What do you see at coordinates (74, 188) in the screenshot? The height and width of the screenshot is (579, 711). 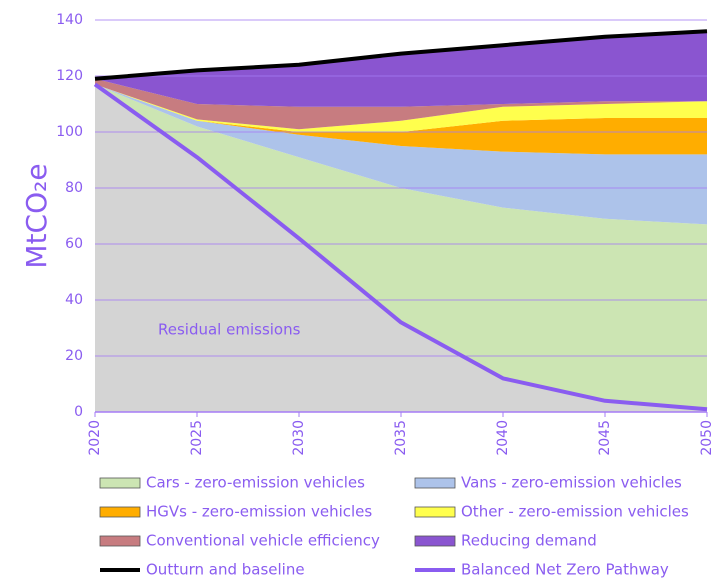 I see `y-tick-label: 80` at bounding box center [74, 188].